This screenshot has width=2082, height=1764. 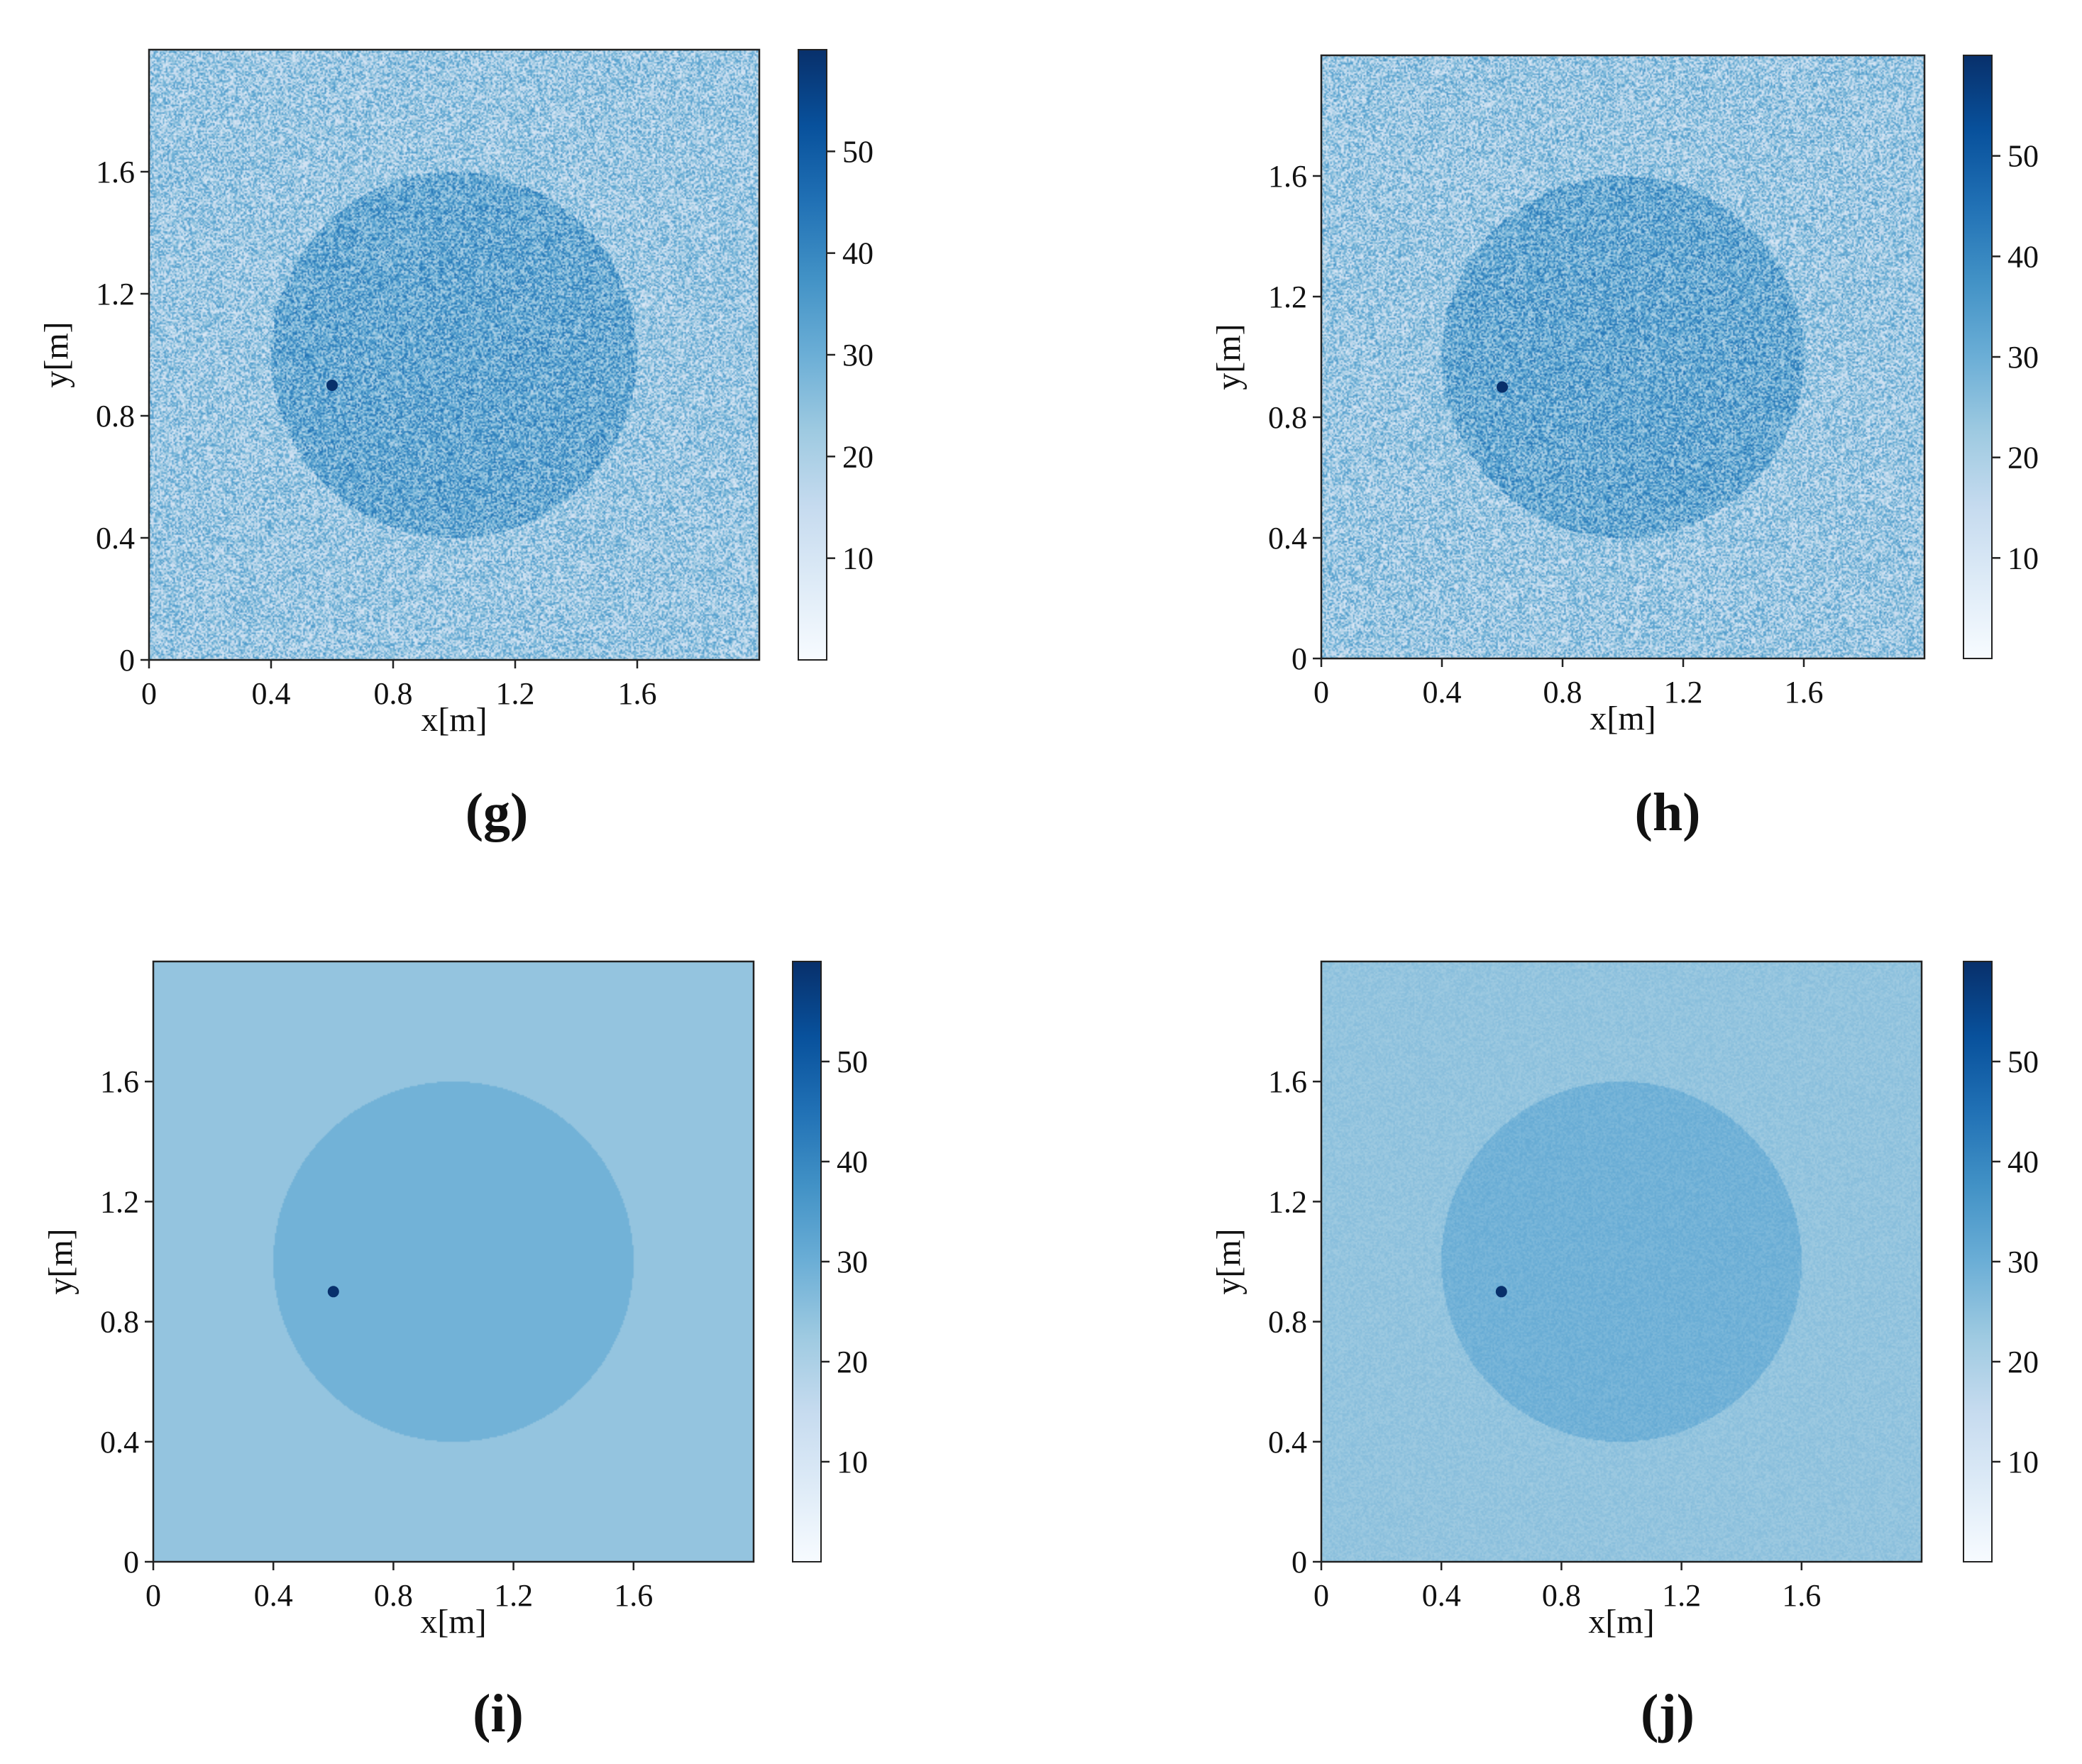 What do you see at coordinates (1668, 812) in the screenshot?
I see `panel-label: (h)` at bounding box center [1668, 812].